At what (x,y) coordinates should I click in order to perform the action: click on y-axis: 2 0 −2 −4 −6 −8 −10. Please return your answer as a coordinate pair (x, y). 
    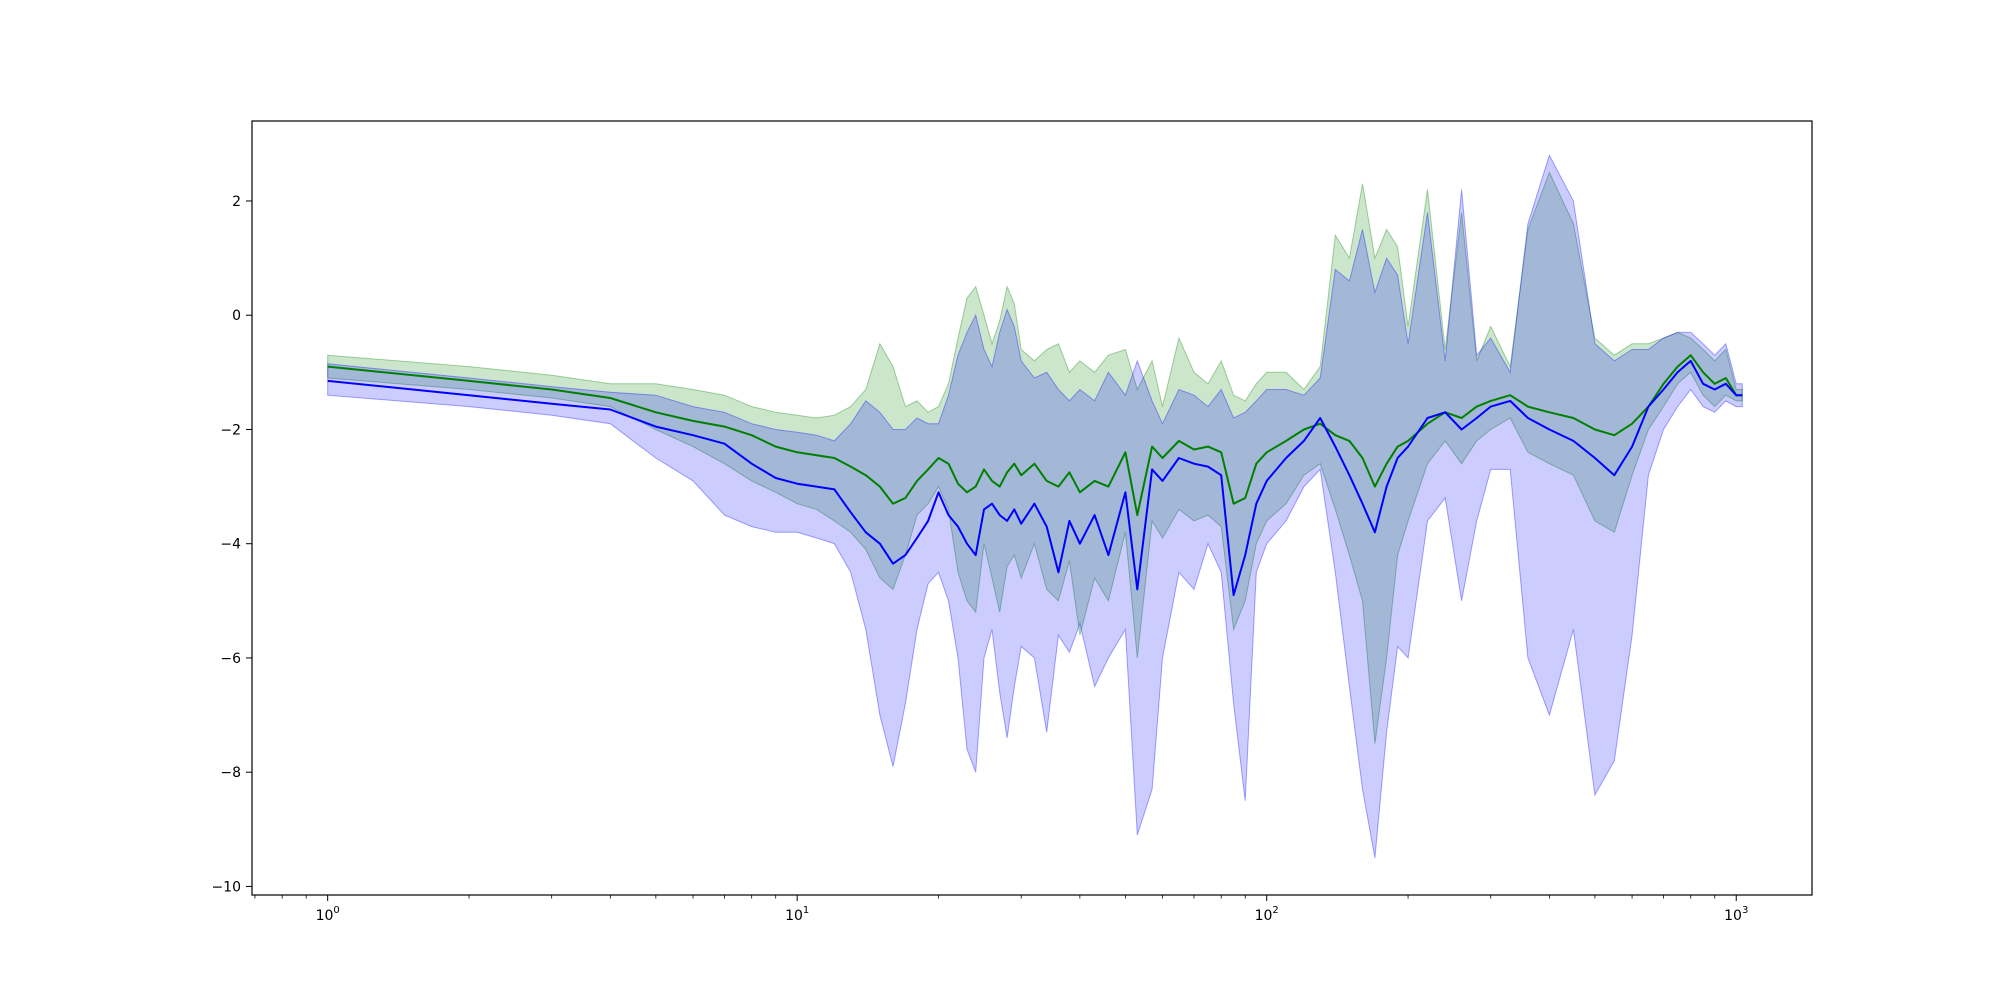
    Looking at the image, I should click on (231, 544).